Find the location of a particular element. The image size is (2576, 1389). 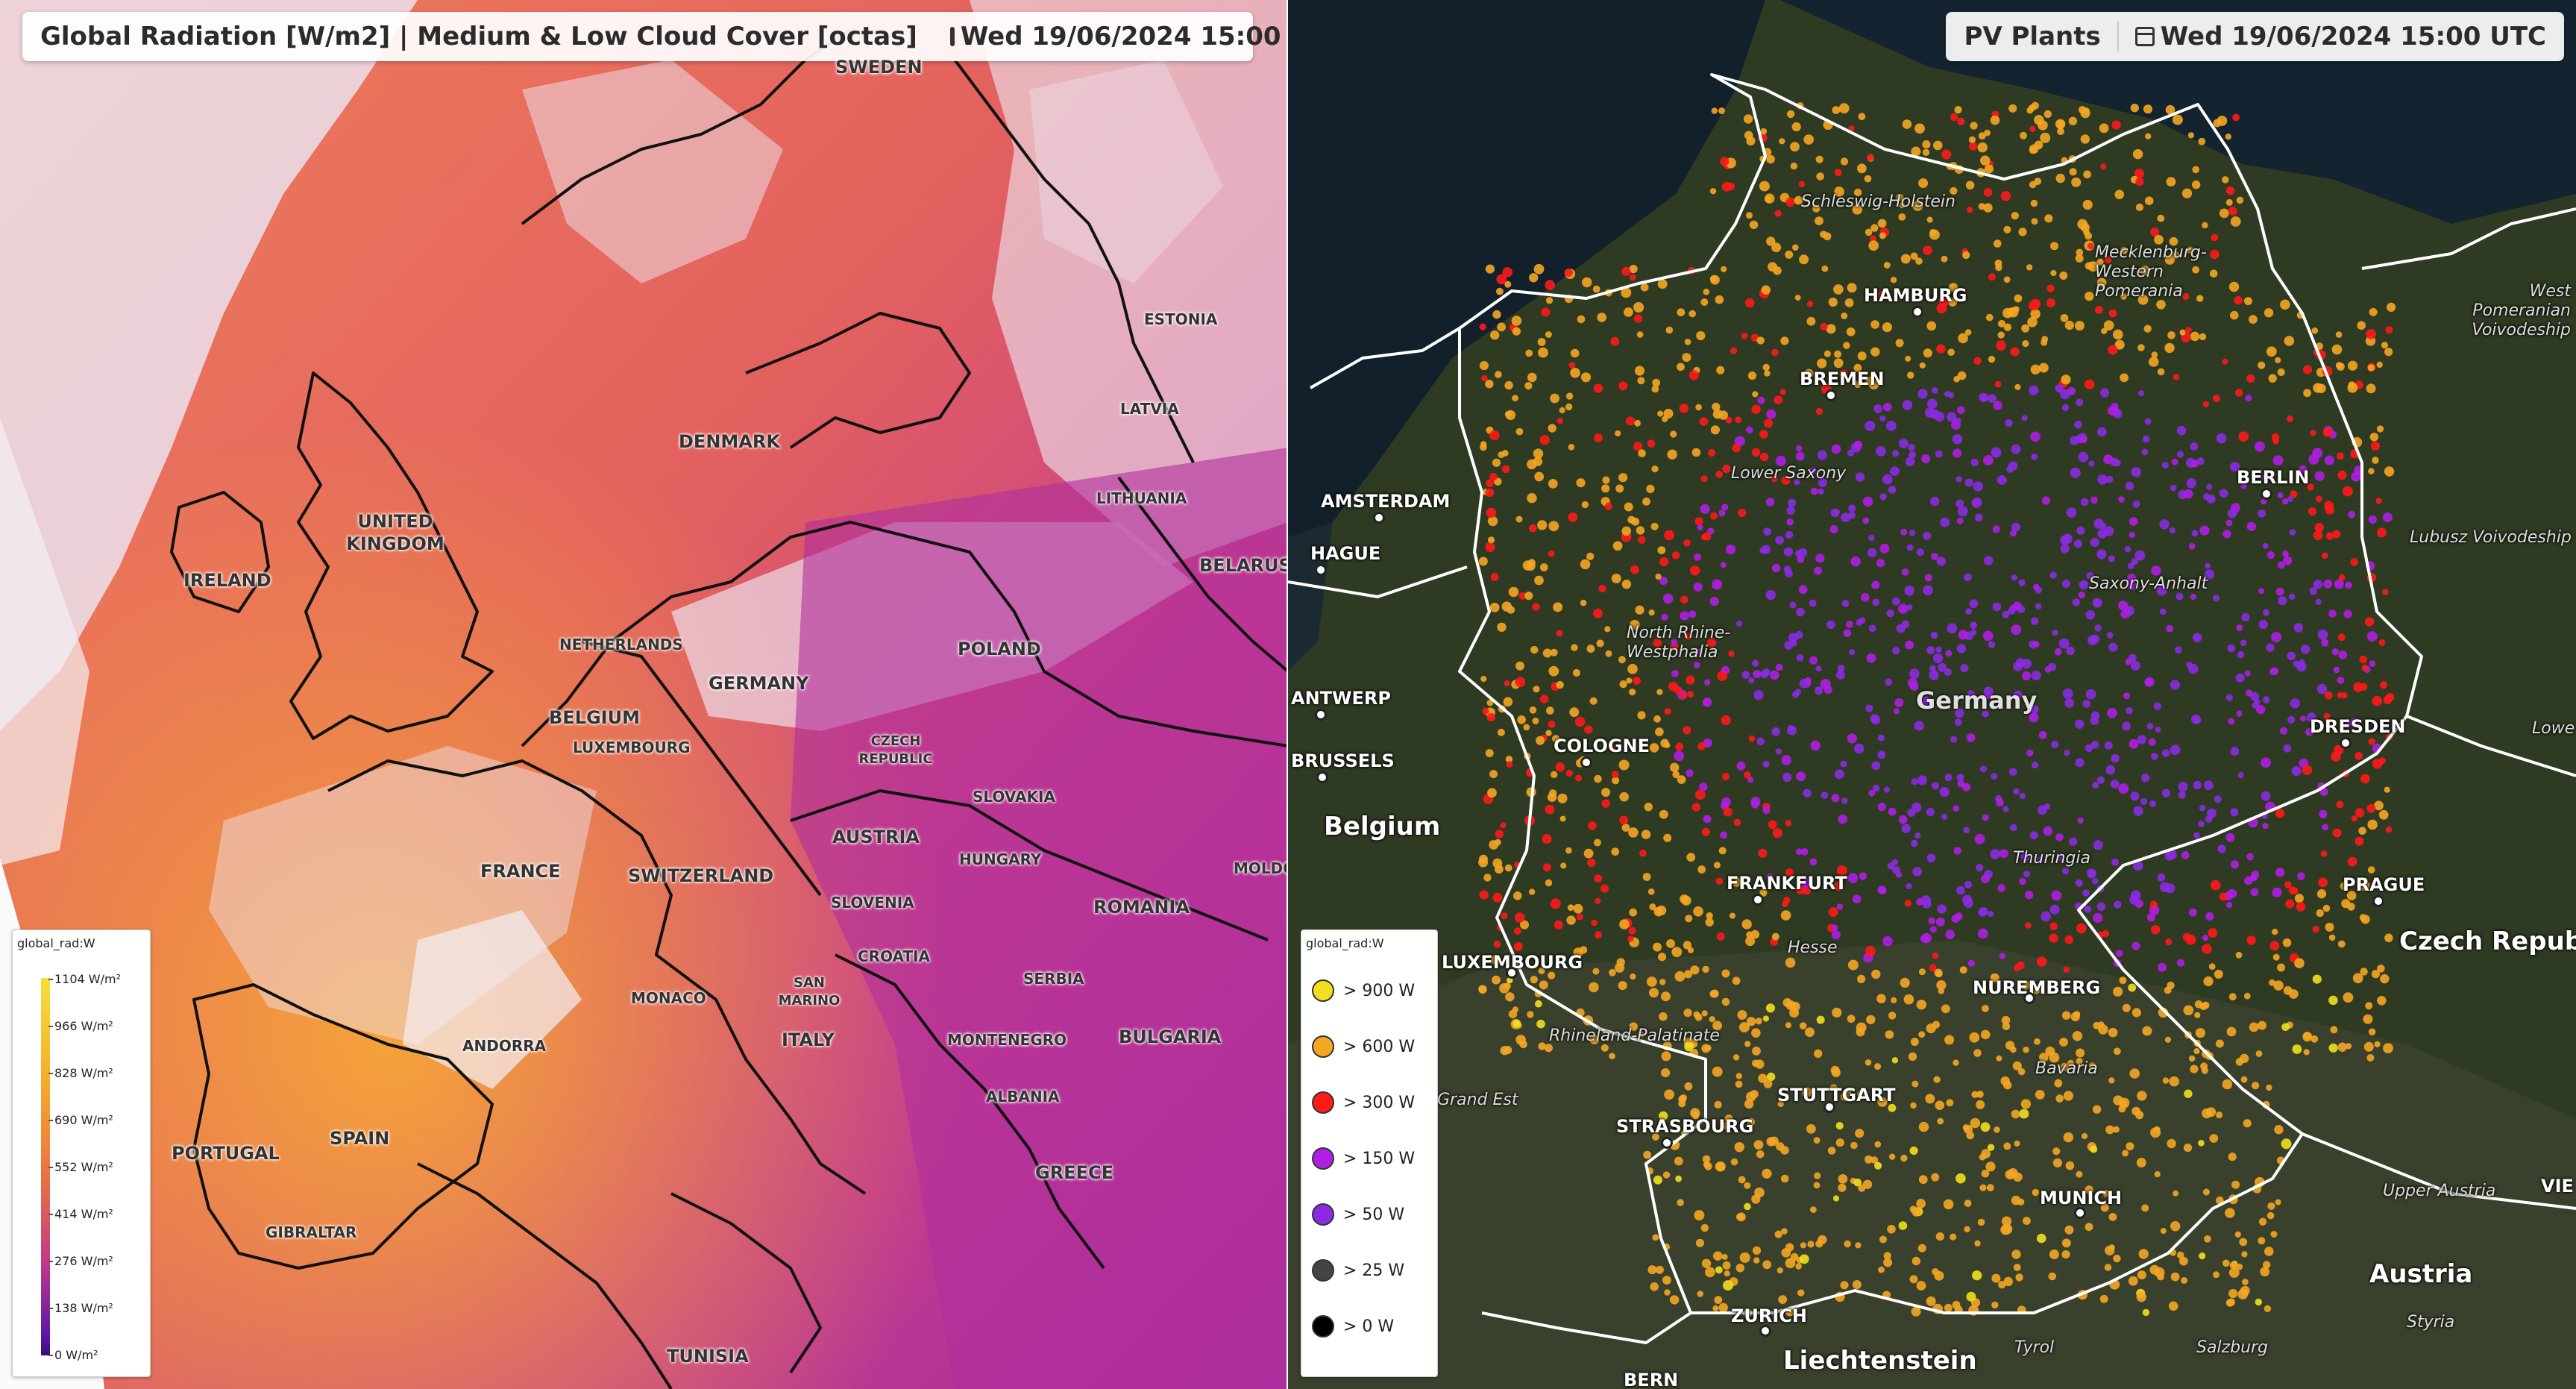

pv-datetime: Wed 19/06/2024 15:00 UTC is located at coordinates (2353, 36).